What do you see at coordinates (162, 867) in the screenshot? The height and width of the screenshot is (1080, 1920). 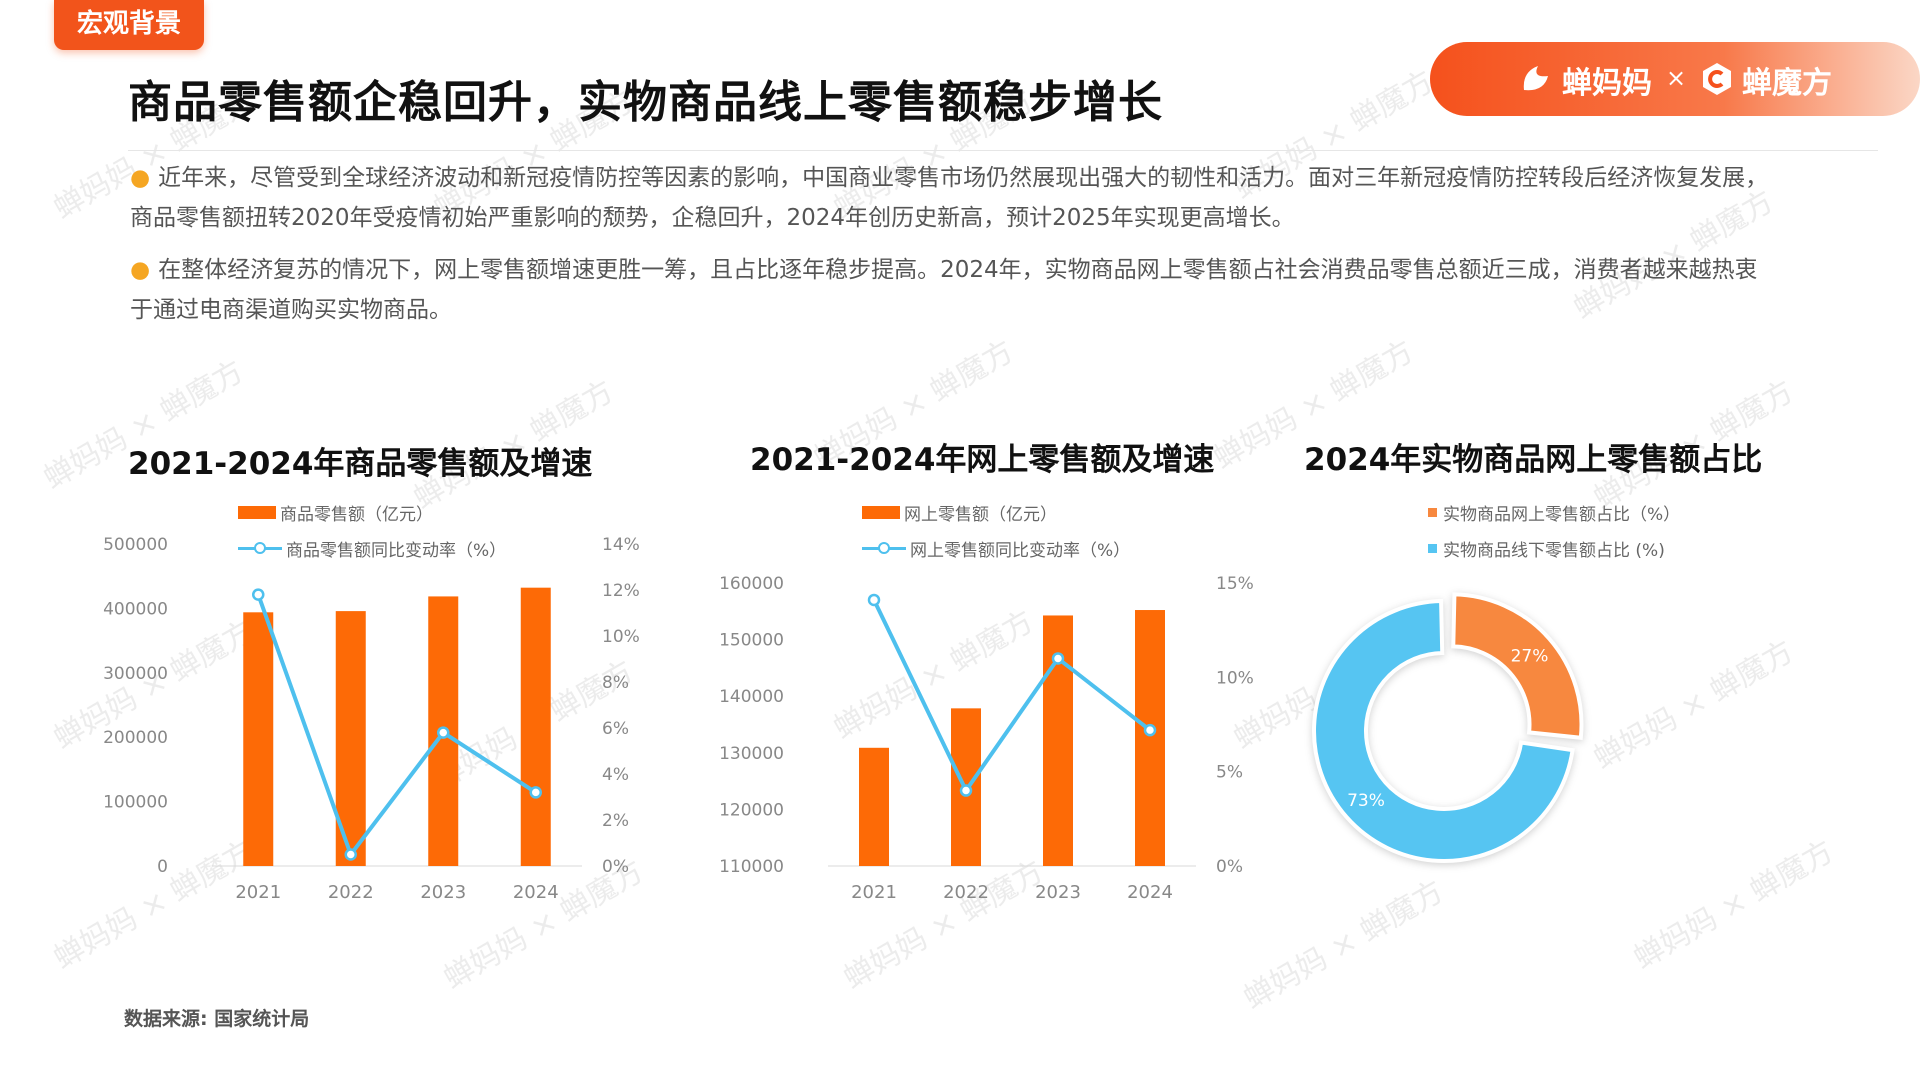 I see `y-left-tick-label: 0` at bounding box center [162, 867].